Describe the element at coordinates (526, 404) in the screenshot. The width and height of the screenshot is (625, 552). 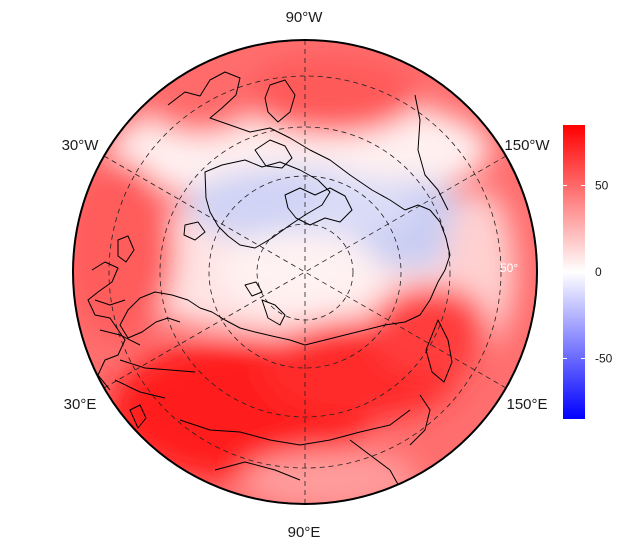
I see `lon-label-lower-right: 150°E` at that location.